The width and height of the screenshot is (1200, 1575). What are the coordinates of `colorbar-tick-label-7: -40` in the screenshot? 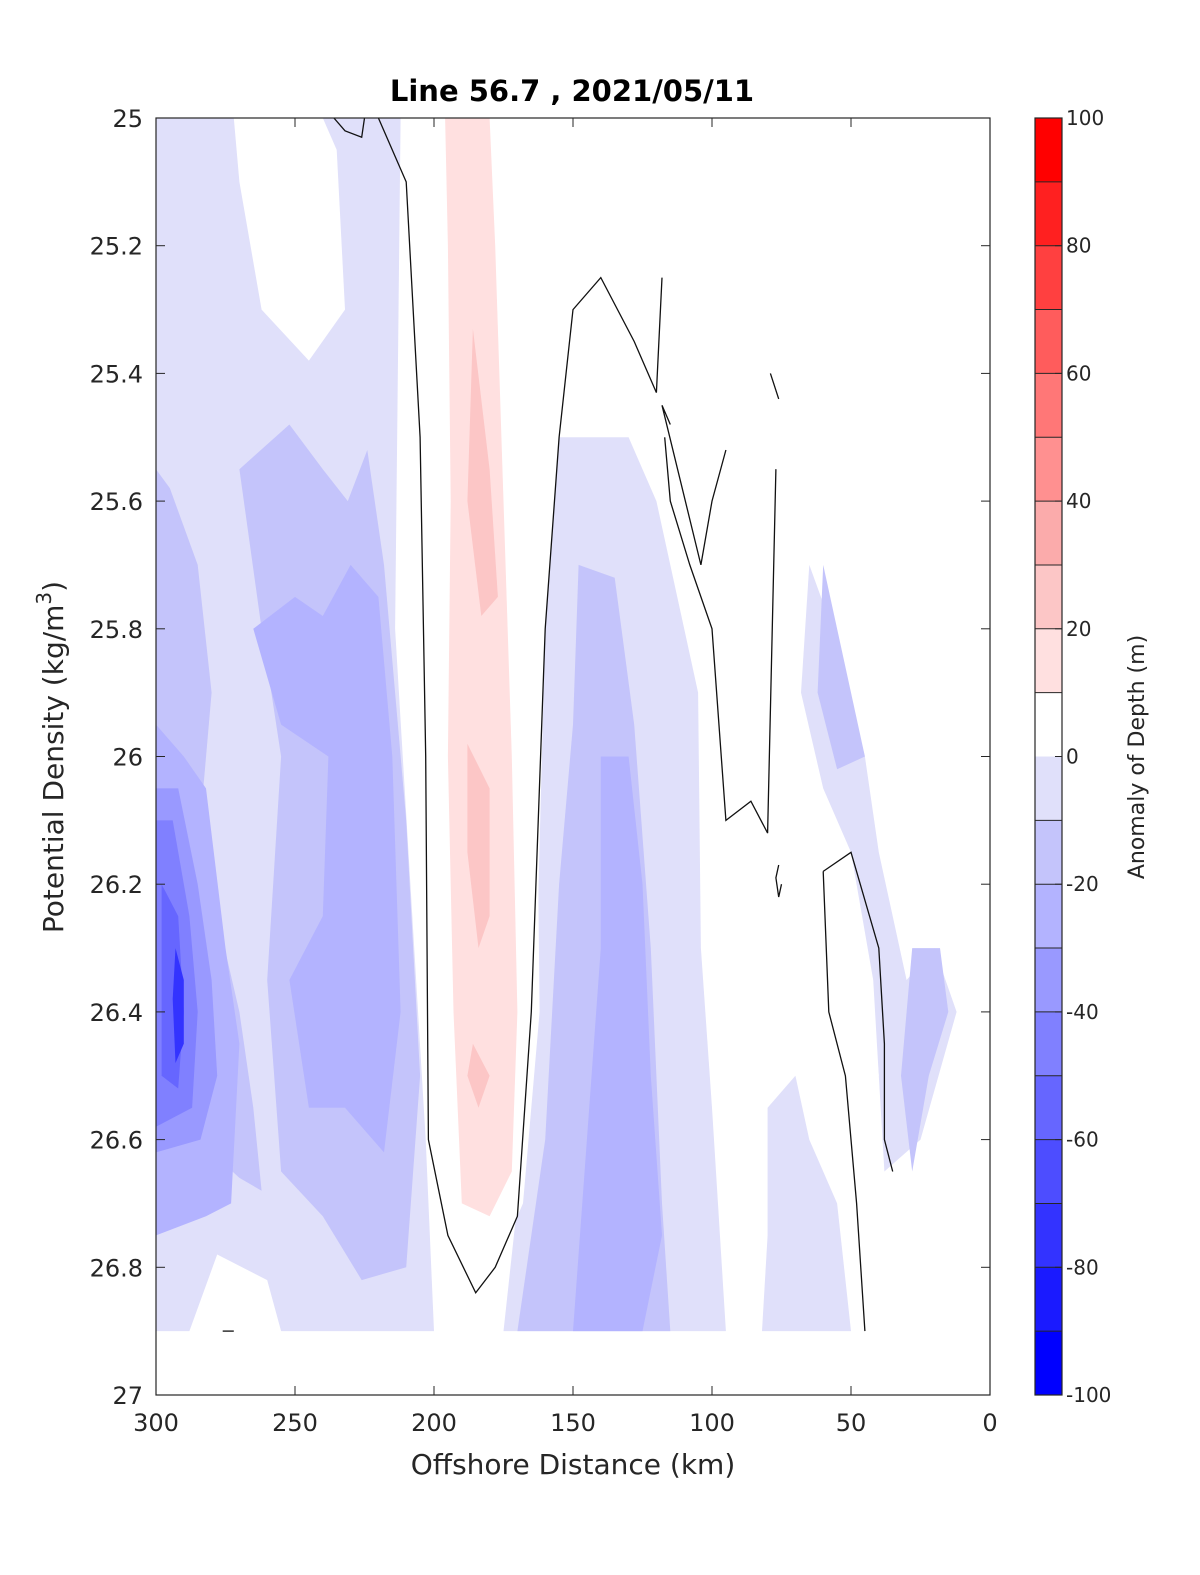 It's located at (1082, 1012).